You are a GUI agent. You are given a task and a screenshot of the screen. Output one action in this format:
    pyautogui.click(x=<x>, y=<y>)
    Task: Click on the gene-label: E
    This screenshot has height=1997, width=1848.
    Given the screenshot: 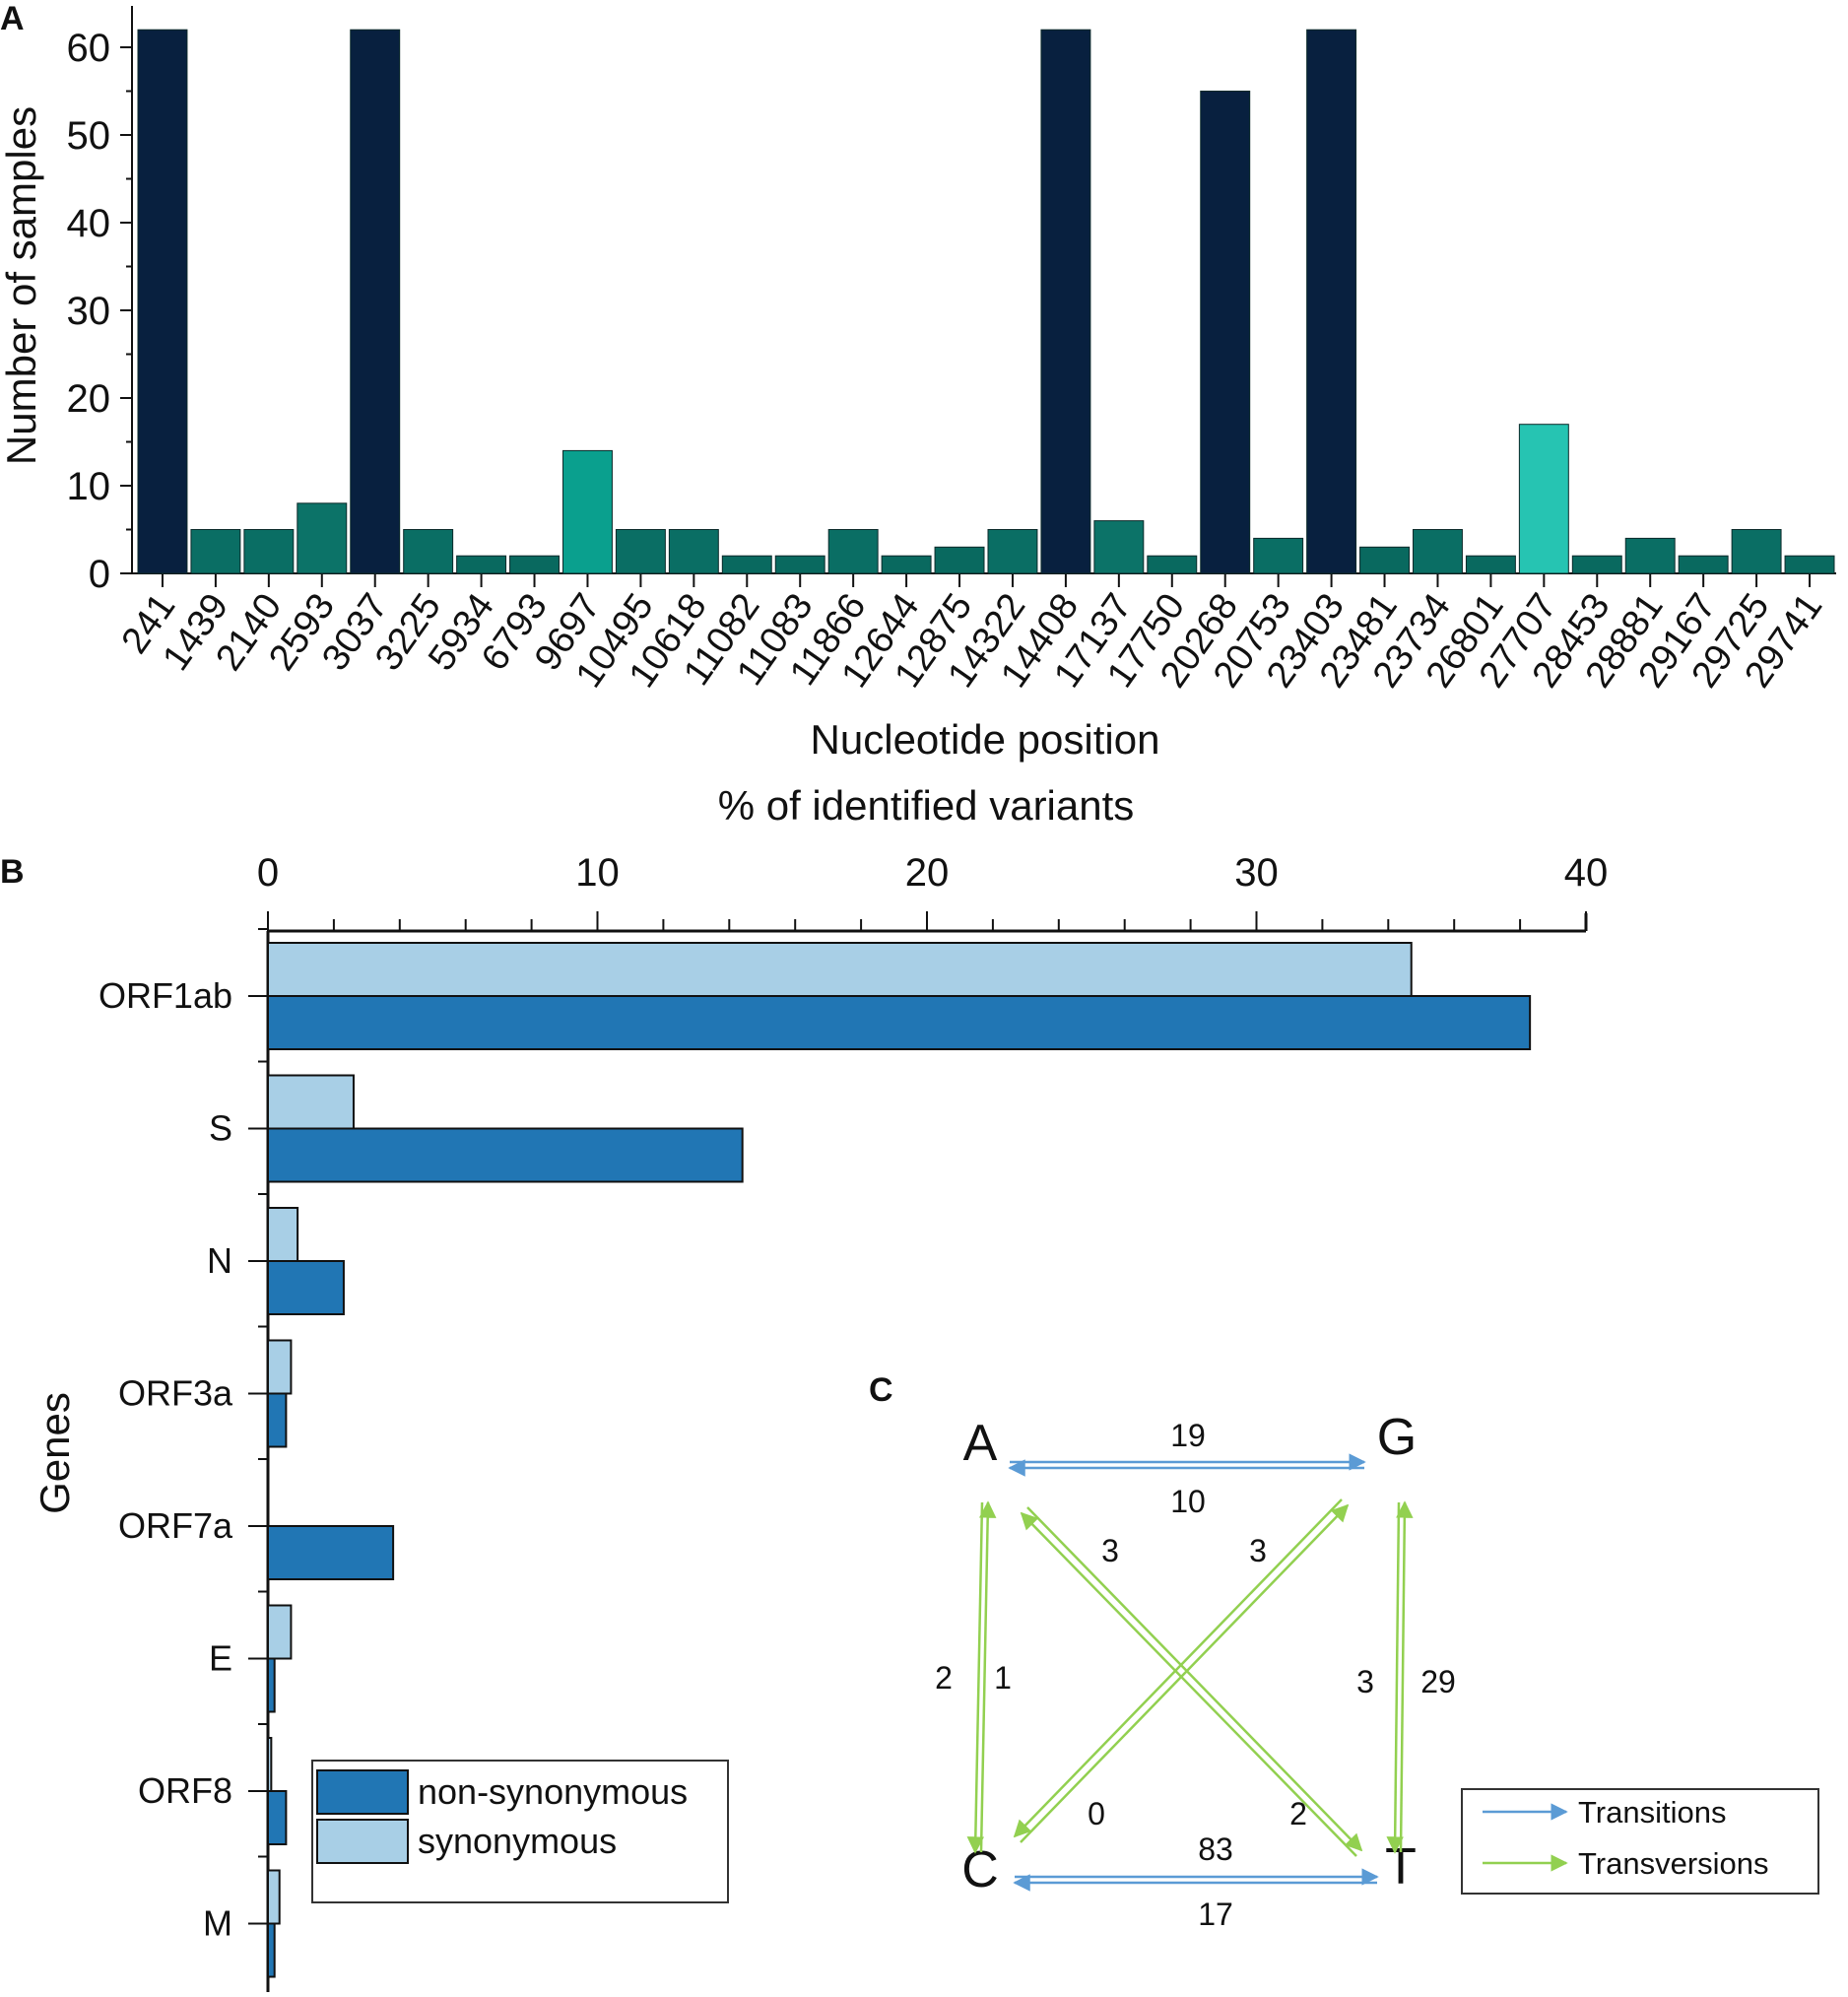 What is the action you would take?
    pyautogui.click(x=220, y=1658)
    